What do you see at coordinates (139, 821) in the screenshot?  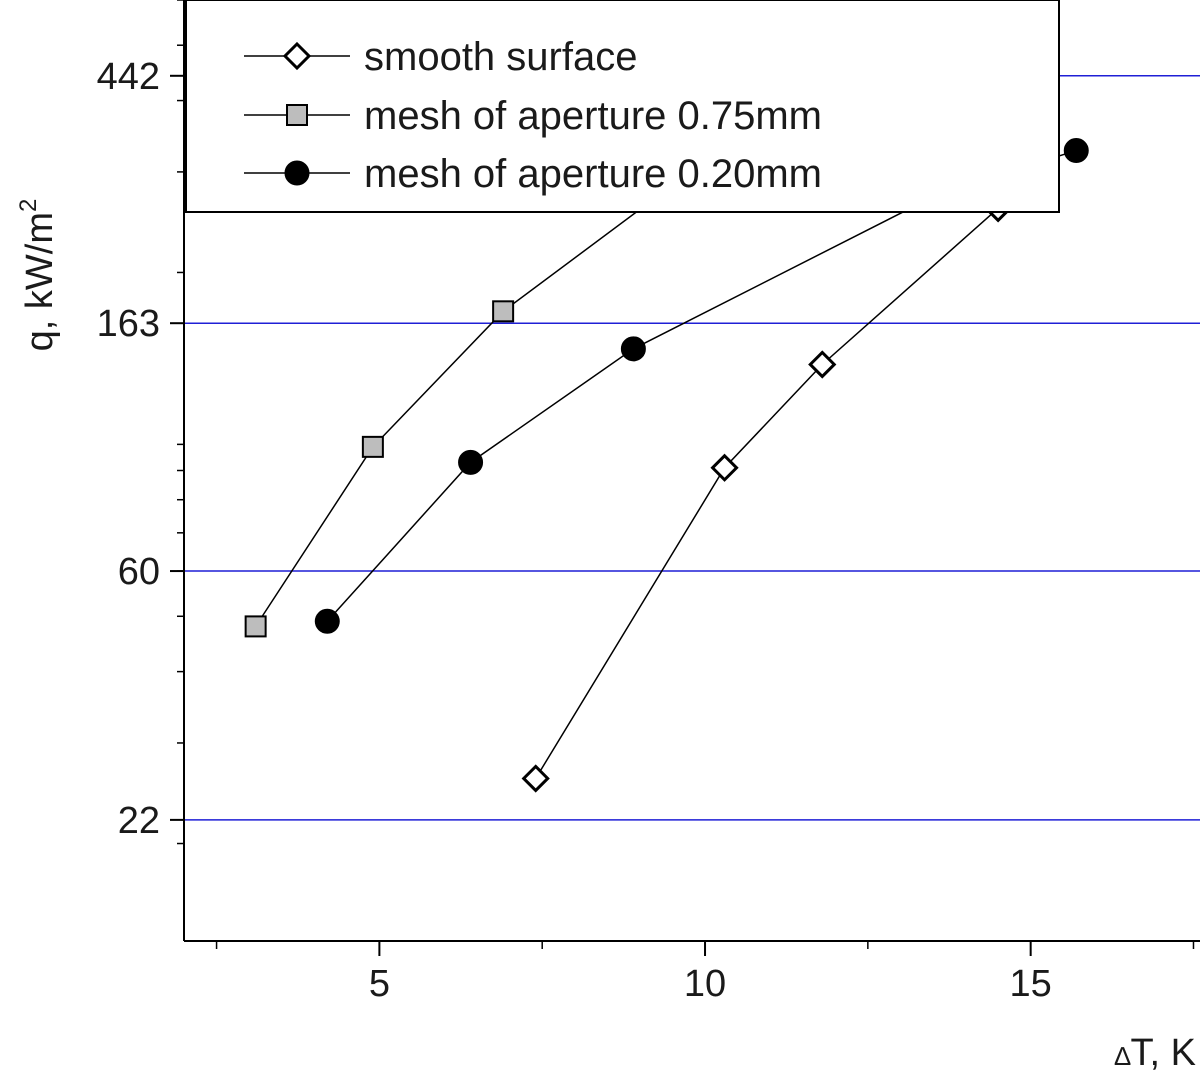 I see `y-tick-label-22: 22` at bounding box center [139, 821].